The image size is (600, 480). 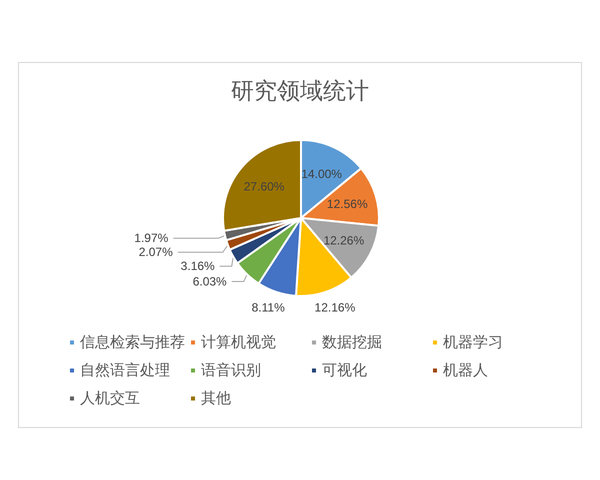 I want to click on legend-label: 计算机视觉, so click(x=238, y=342).